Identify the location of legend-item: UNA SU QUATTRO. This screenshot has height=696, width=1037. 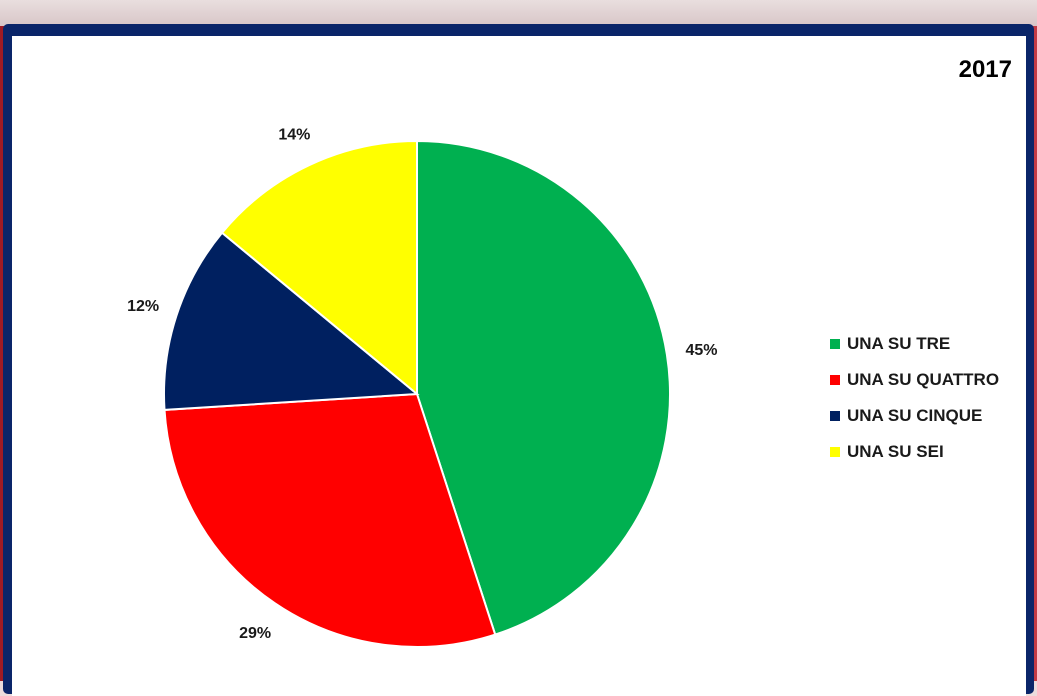
(914, 380).